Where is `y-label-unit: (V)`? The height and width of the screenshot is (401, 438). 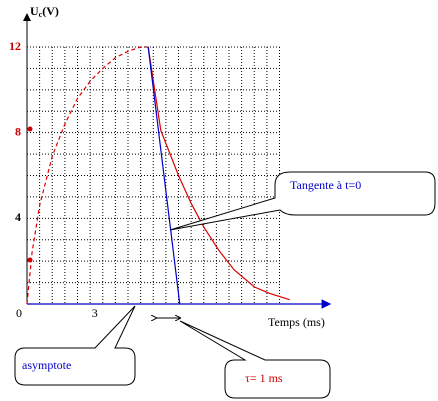 y-label-unit: (V) is located at coordinates (50, 11).